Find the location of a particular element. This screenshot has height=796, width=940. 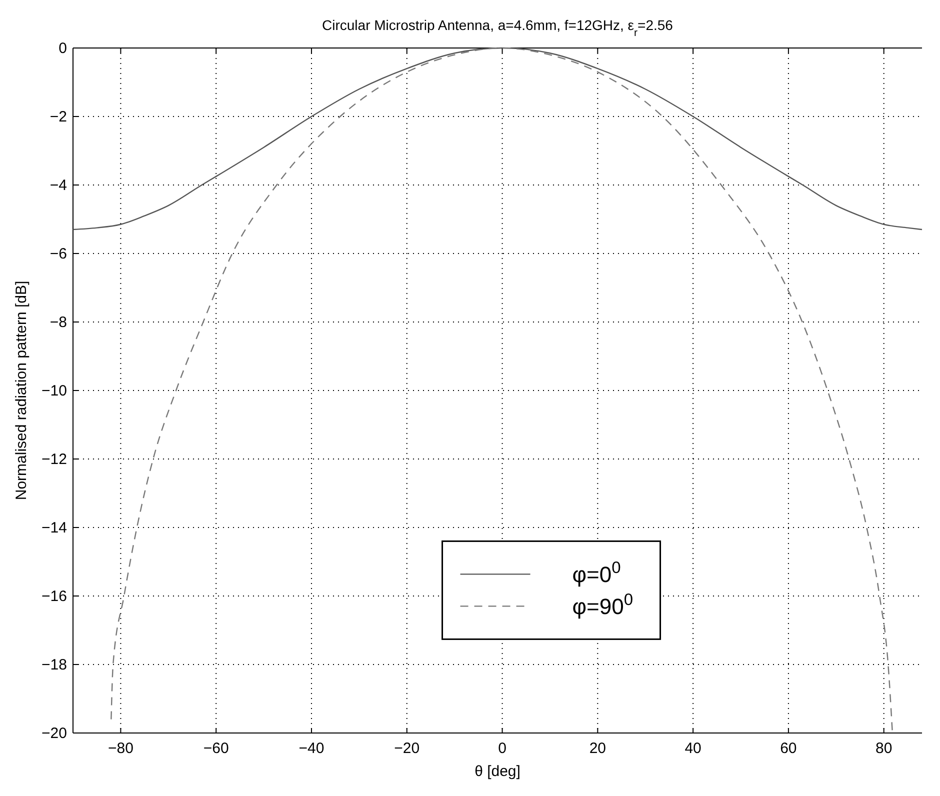

y-tick-label: −20 is located at coordinates (54, 733).